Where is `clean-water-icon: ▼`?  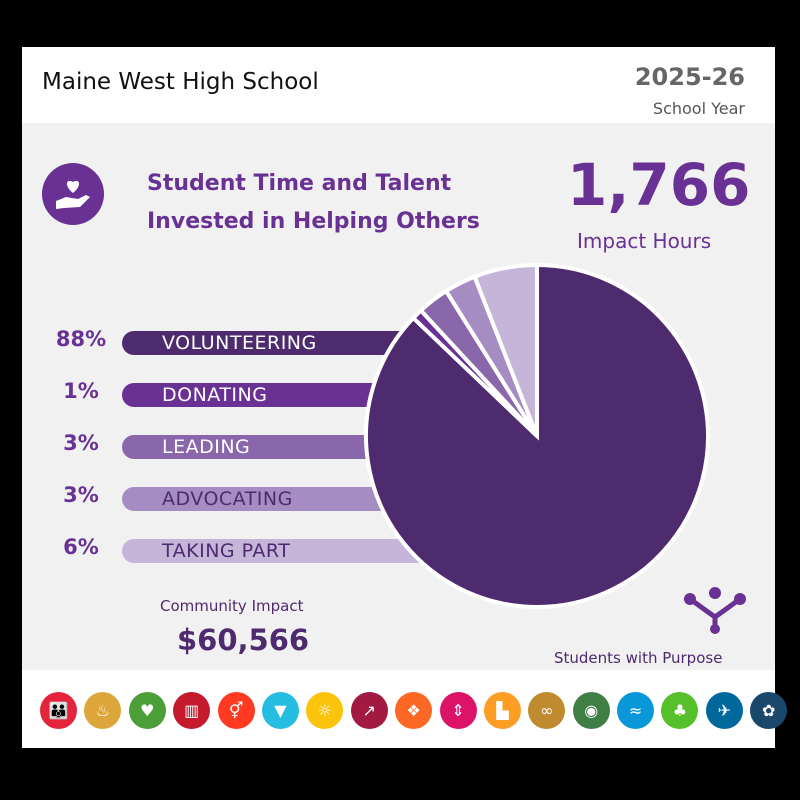 clean-water-icon: ▼ is located at coordinates (280, 710).